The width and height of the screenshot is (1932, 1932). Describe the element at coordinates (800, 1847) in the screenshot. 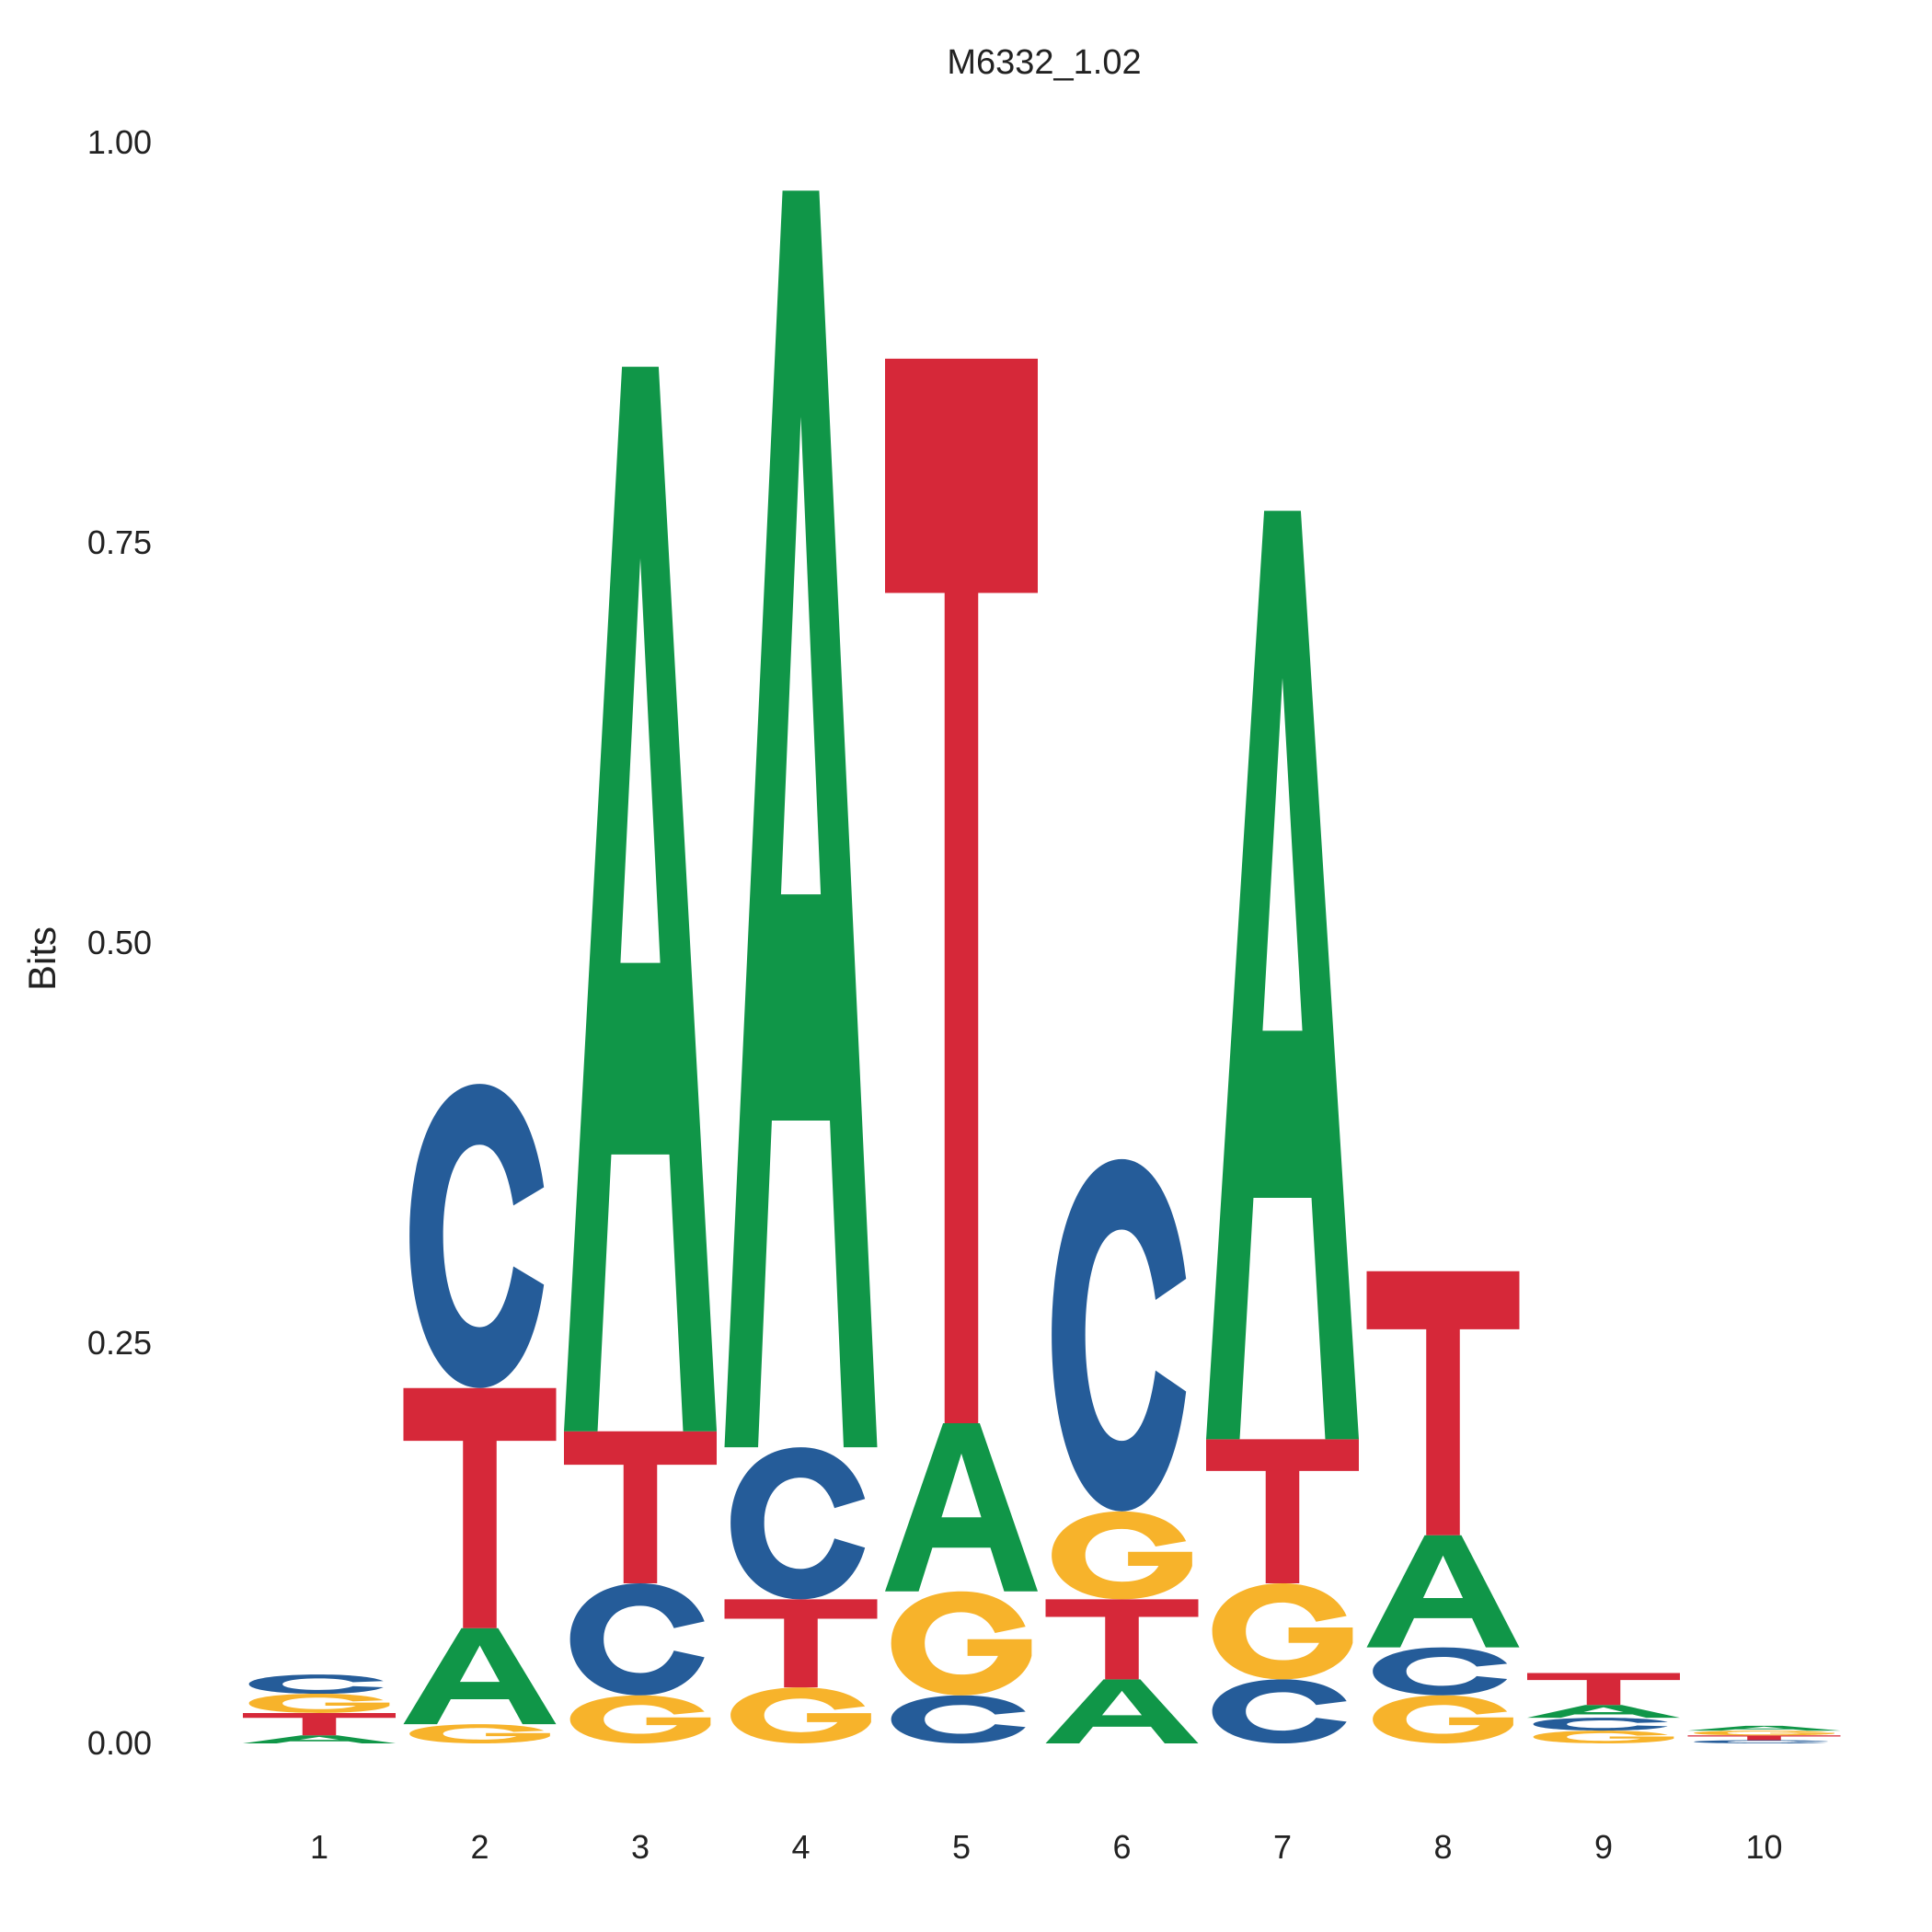

I see `x-tick-label: 4` at that location.